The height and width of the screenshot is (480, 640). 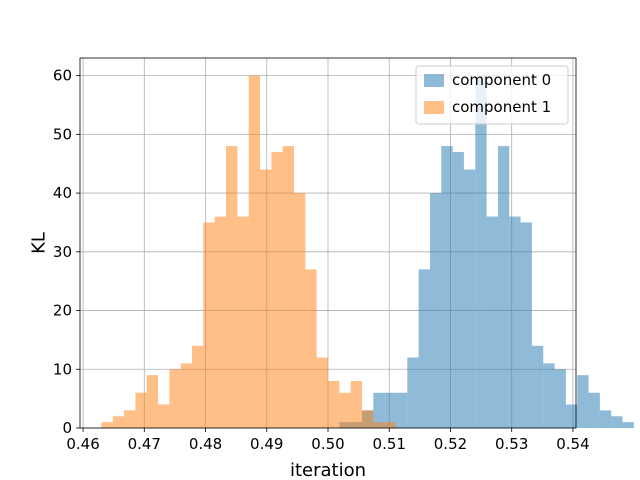 What do you see at coordinates (62, 134) in the screenshot?
I see `y-tick-label: 50` at bounding box center [62, 134].